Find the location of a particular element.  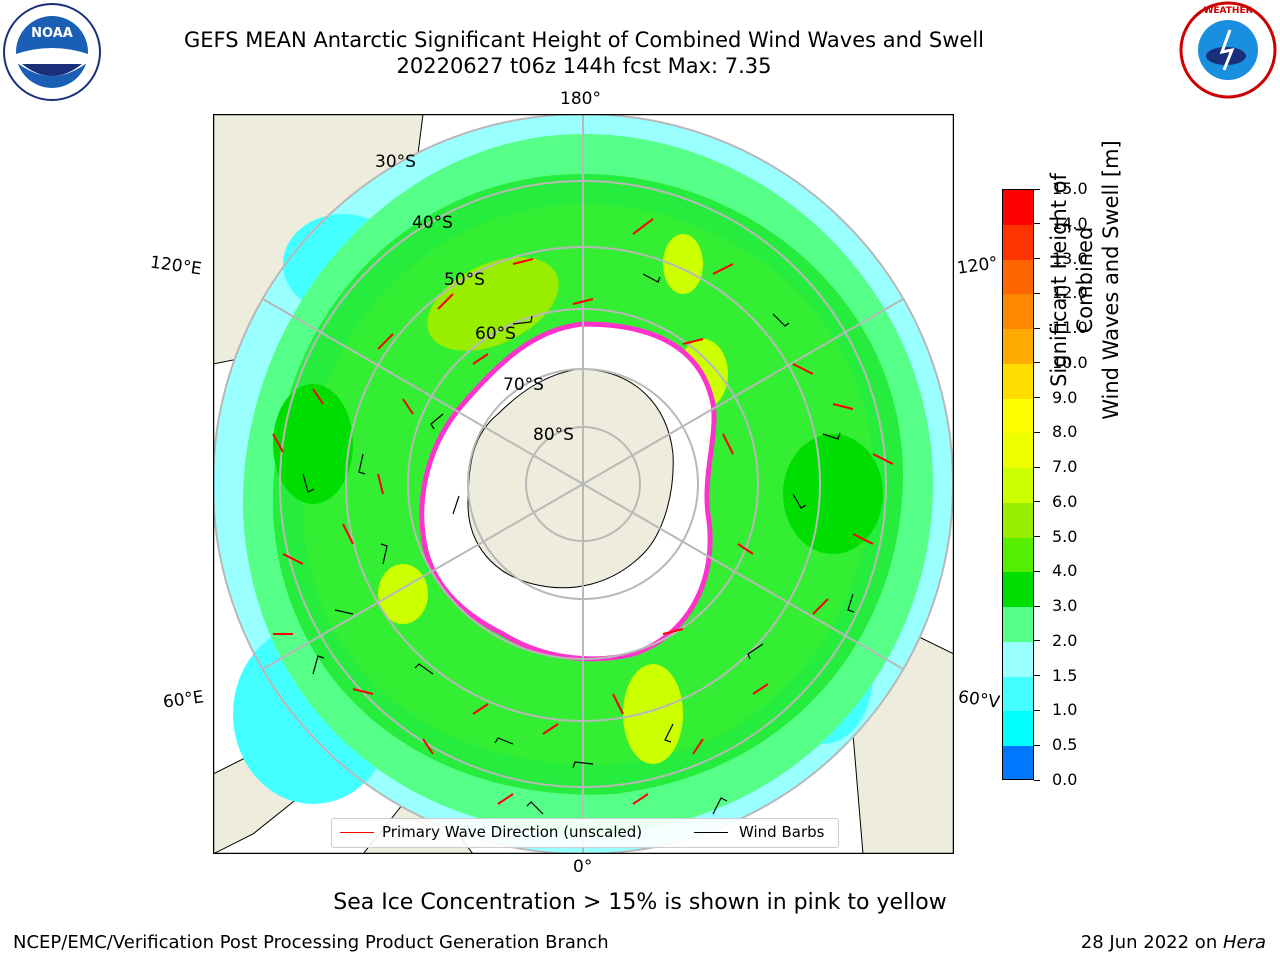

colorbar-label-line1: Significant Height of Combined is located at coordinates (1072, 280).